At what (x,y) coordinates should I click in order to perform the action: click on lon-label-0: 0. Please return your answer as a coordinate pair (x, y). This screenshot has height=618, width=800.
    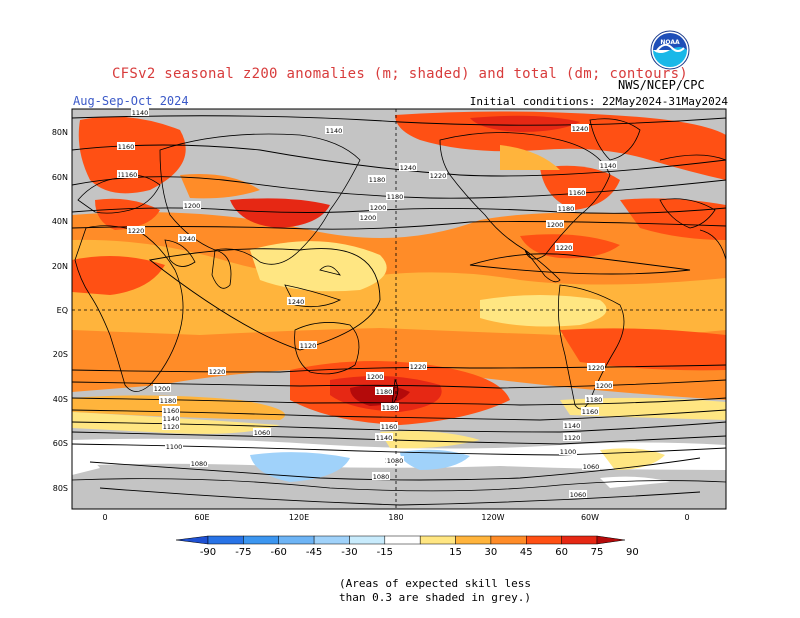
    Looking at the image, I should click on (104, 517).